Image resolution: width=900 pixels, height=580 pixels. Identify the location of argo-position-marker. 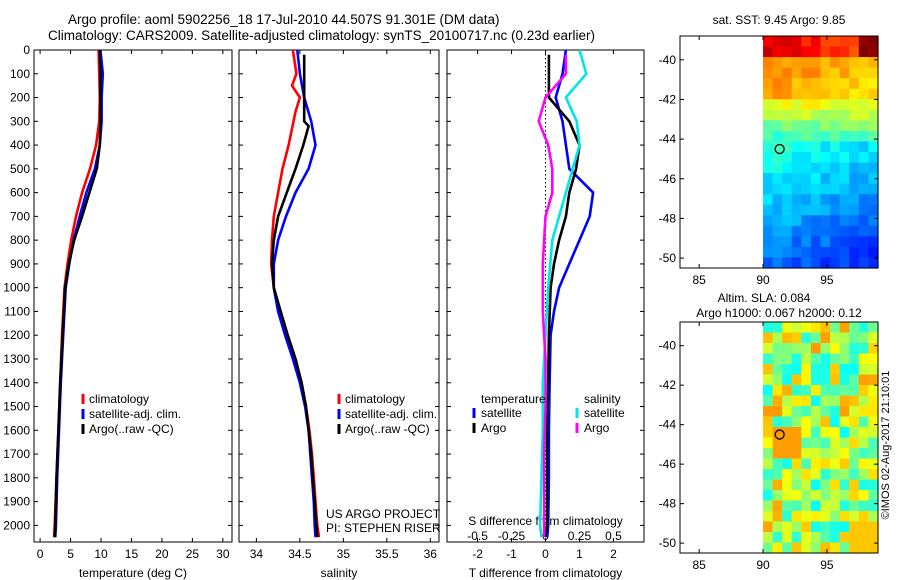
(779, 149).